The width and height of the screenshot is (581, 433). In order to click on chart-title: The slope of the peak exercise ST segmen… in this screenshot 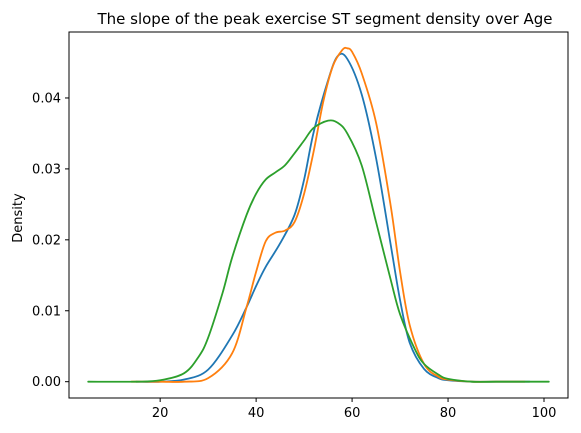, I will do `click(324, 19)`.